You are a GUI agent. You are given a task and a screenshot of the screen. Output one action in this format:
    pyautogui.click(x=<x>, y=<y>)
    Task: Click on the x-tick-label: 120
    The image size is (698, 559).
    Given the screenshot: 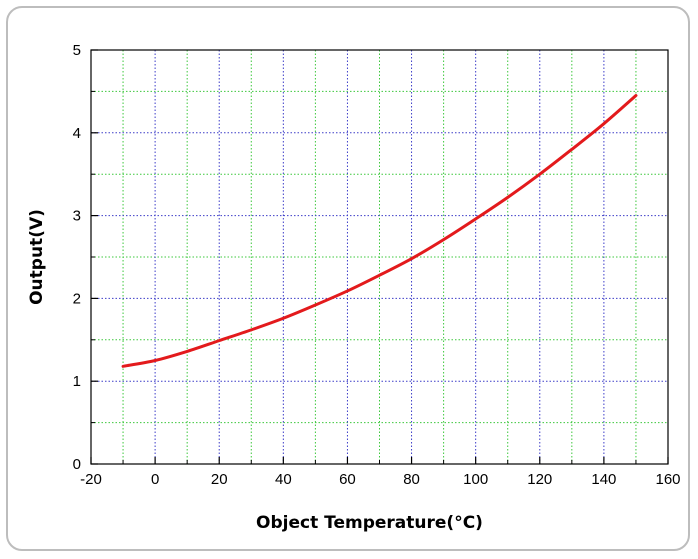 What is the action you would take?
    pyautogui.click(x=539, y=479)
    